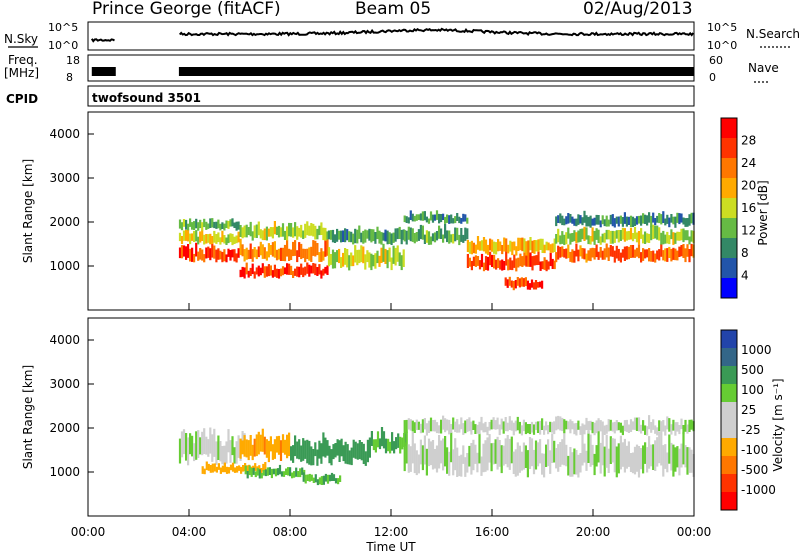  Describe the element at coordinates (729, 465) in the screenshot. I see `velocity-colorbar-segment` at that location.